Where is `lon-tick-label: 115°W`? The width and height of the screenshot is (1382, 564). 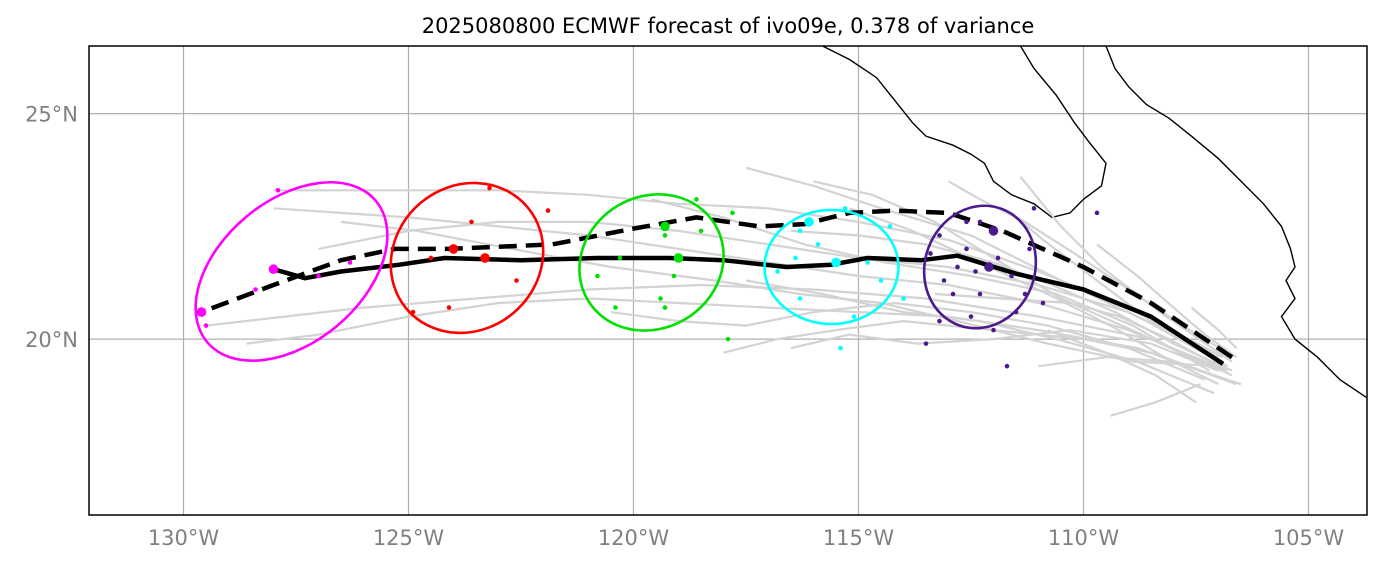
lon-tick-label: 115°W is located at coordinates (859, 538).